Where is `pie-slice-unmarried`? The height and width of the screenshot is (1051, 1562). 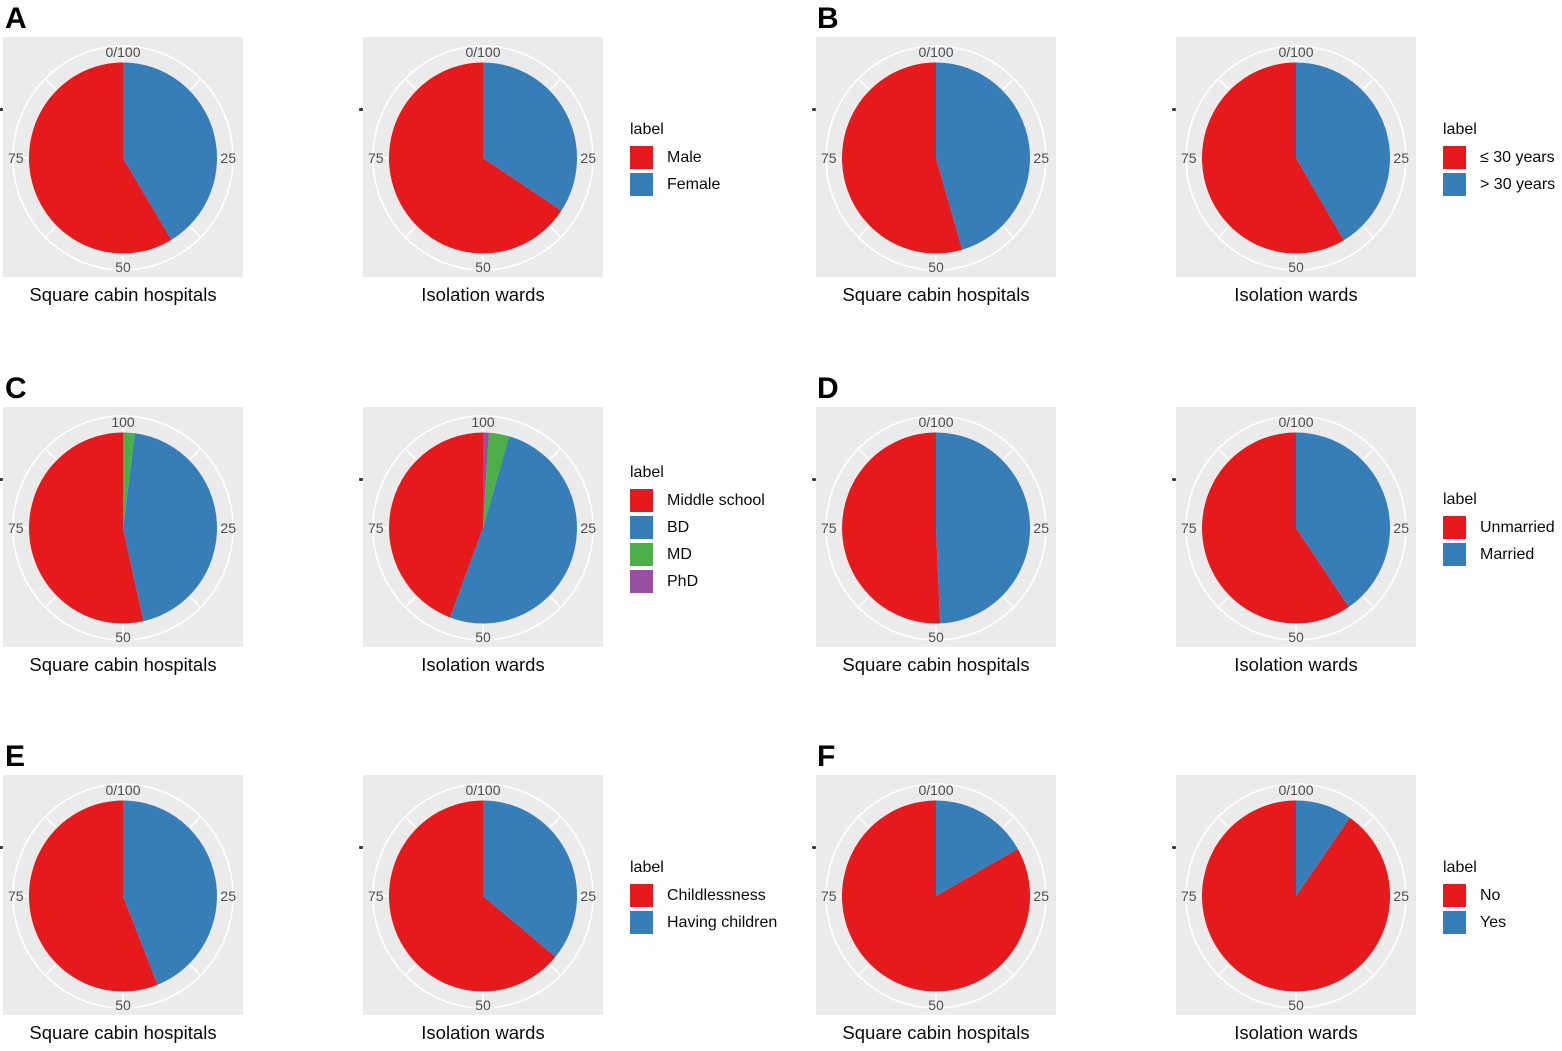 pie-slice-unmarried is located at coordinates (1275, 528).